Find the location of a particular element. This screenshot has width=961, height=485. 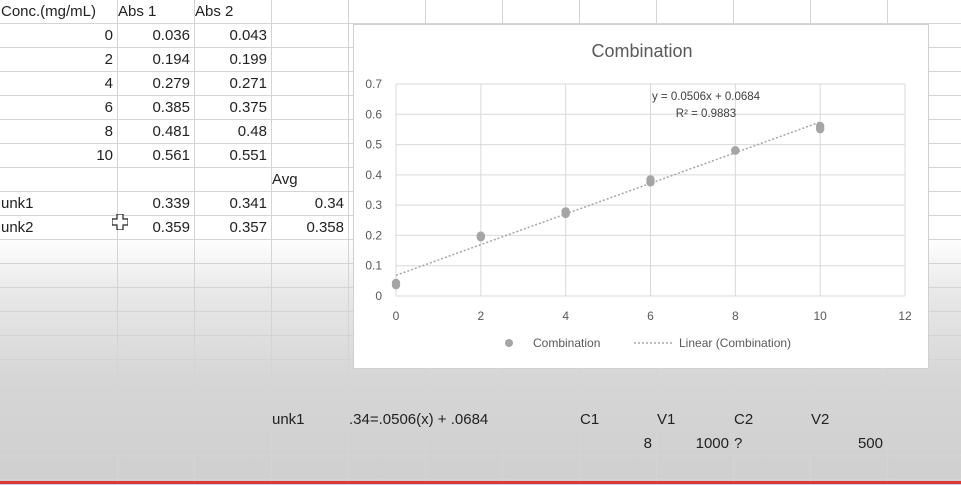

legend-label-trendline: Linear (Combination) is located at coordinates (735, 343).